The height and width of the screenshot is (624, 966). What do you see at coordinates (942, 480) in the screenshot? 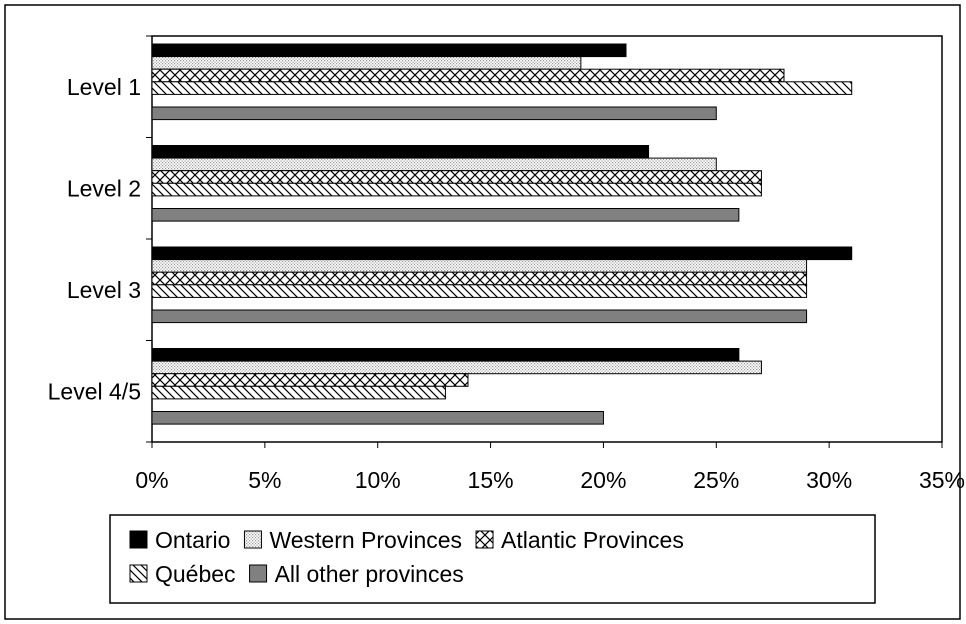
I see `x-tick-label: 35%` at bounding box center [942, 480].